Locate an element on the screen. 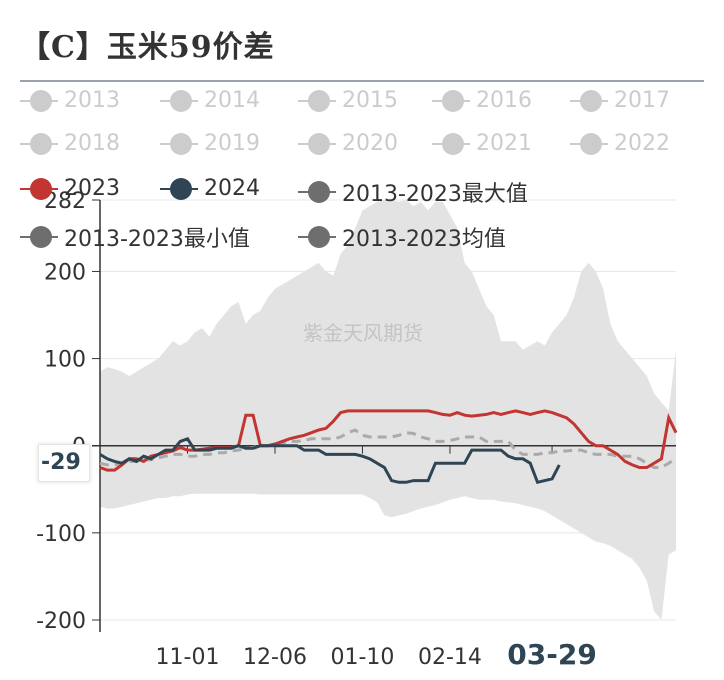  x-tick-label: 11-01 is located at coordinates (188, 657).